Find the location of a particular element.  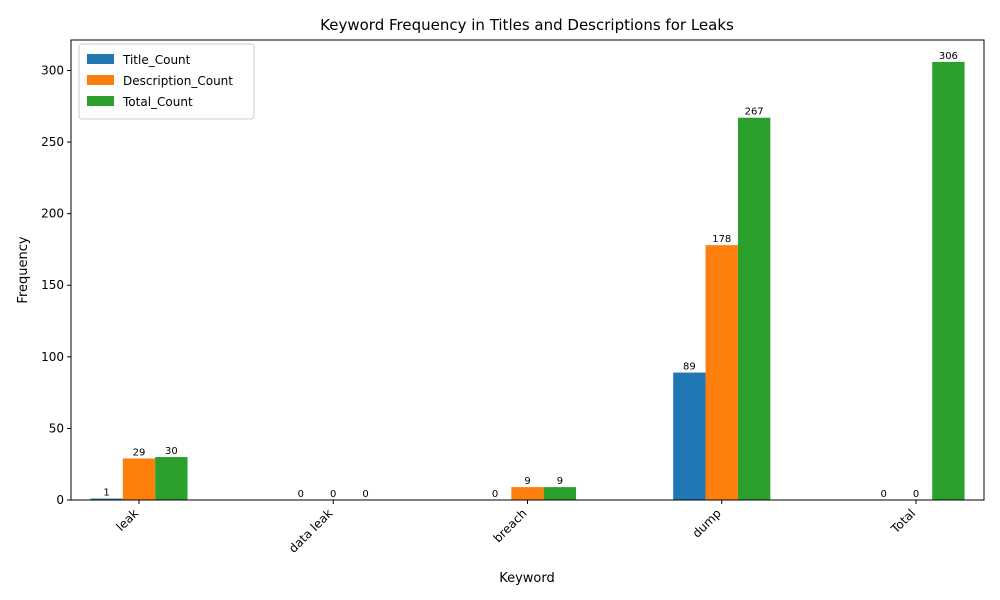

y-tick-label: 100 is located at coordinates (52, 357).